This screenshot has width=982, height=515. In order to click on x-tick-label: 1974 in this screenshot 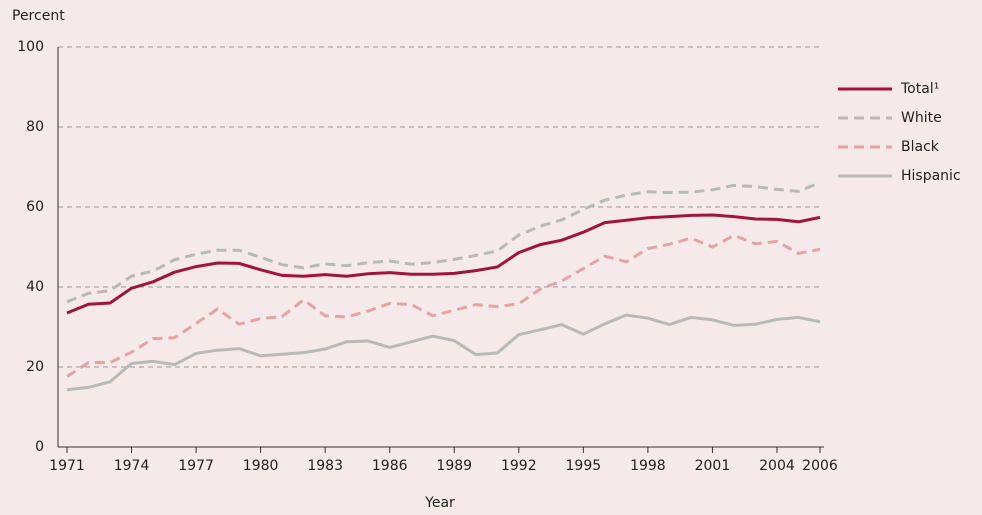, I will do `click(132, 466)`.